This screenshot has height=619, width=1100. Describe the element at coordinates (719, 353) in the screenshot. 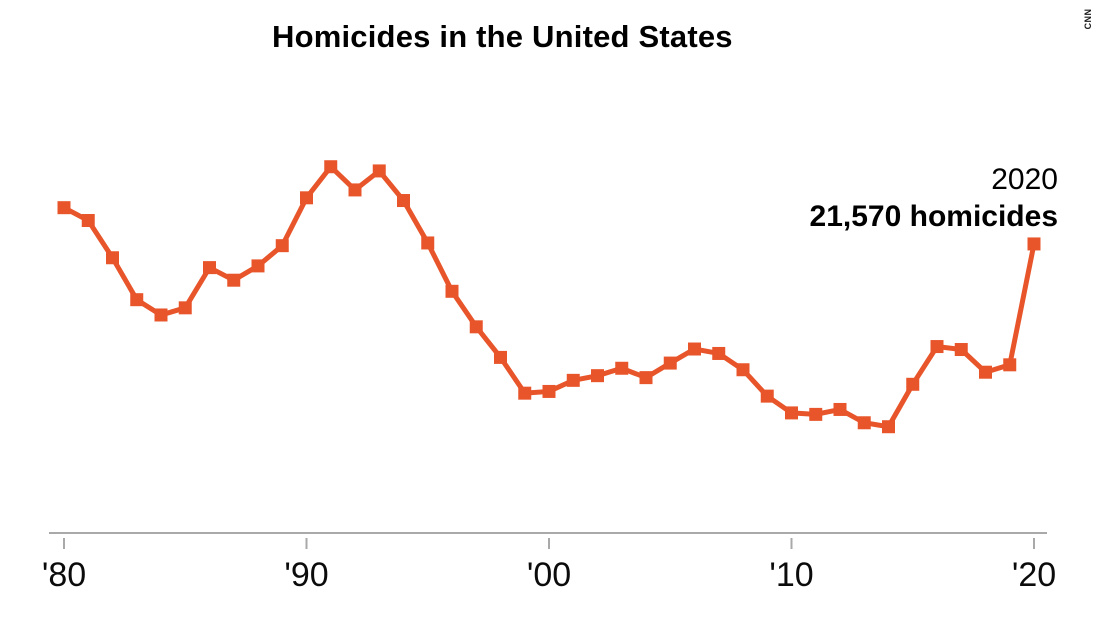

I see `data-point-marker-2007` at that location.